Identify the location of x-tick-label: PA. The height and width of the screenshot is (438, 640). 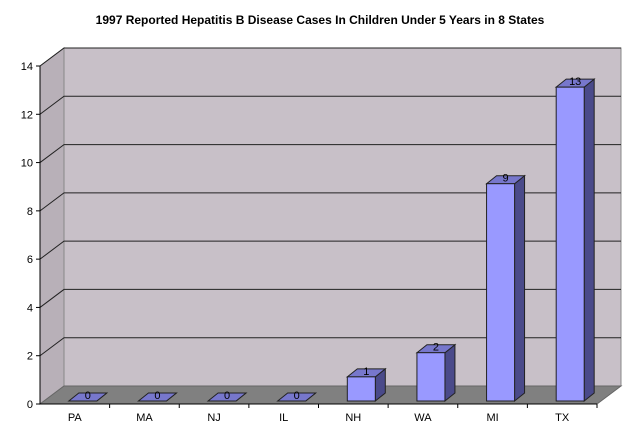
(75, 418).